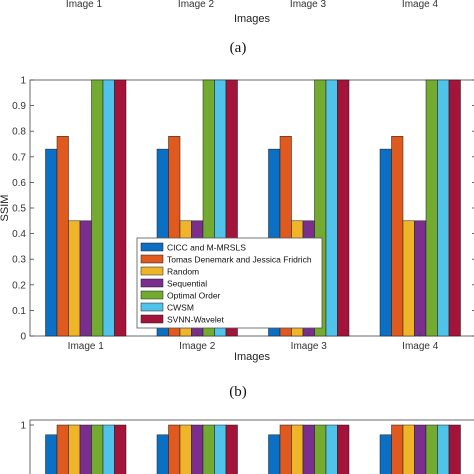  Describe the element at coordinates (19, 311) in the screenshot. I see `y-tick-label: 0.1` at that location.